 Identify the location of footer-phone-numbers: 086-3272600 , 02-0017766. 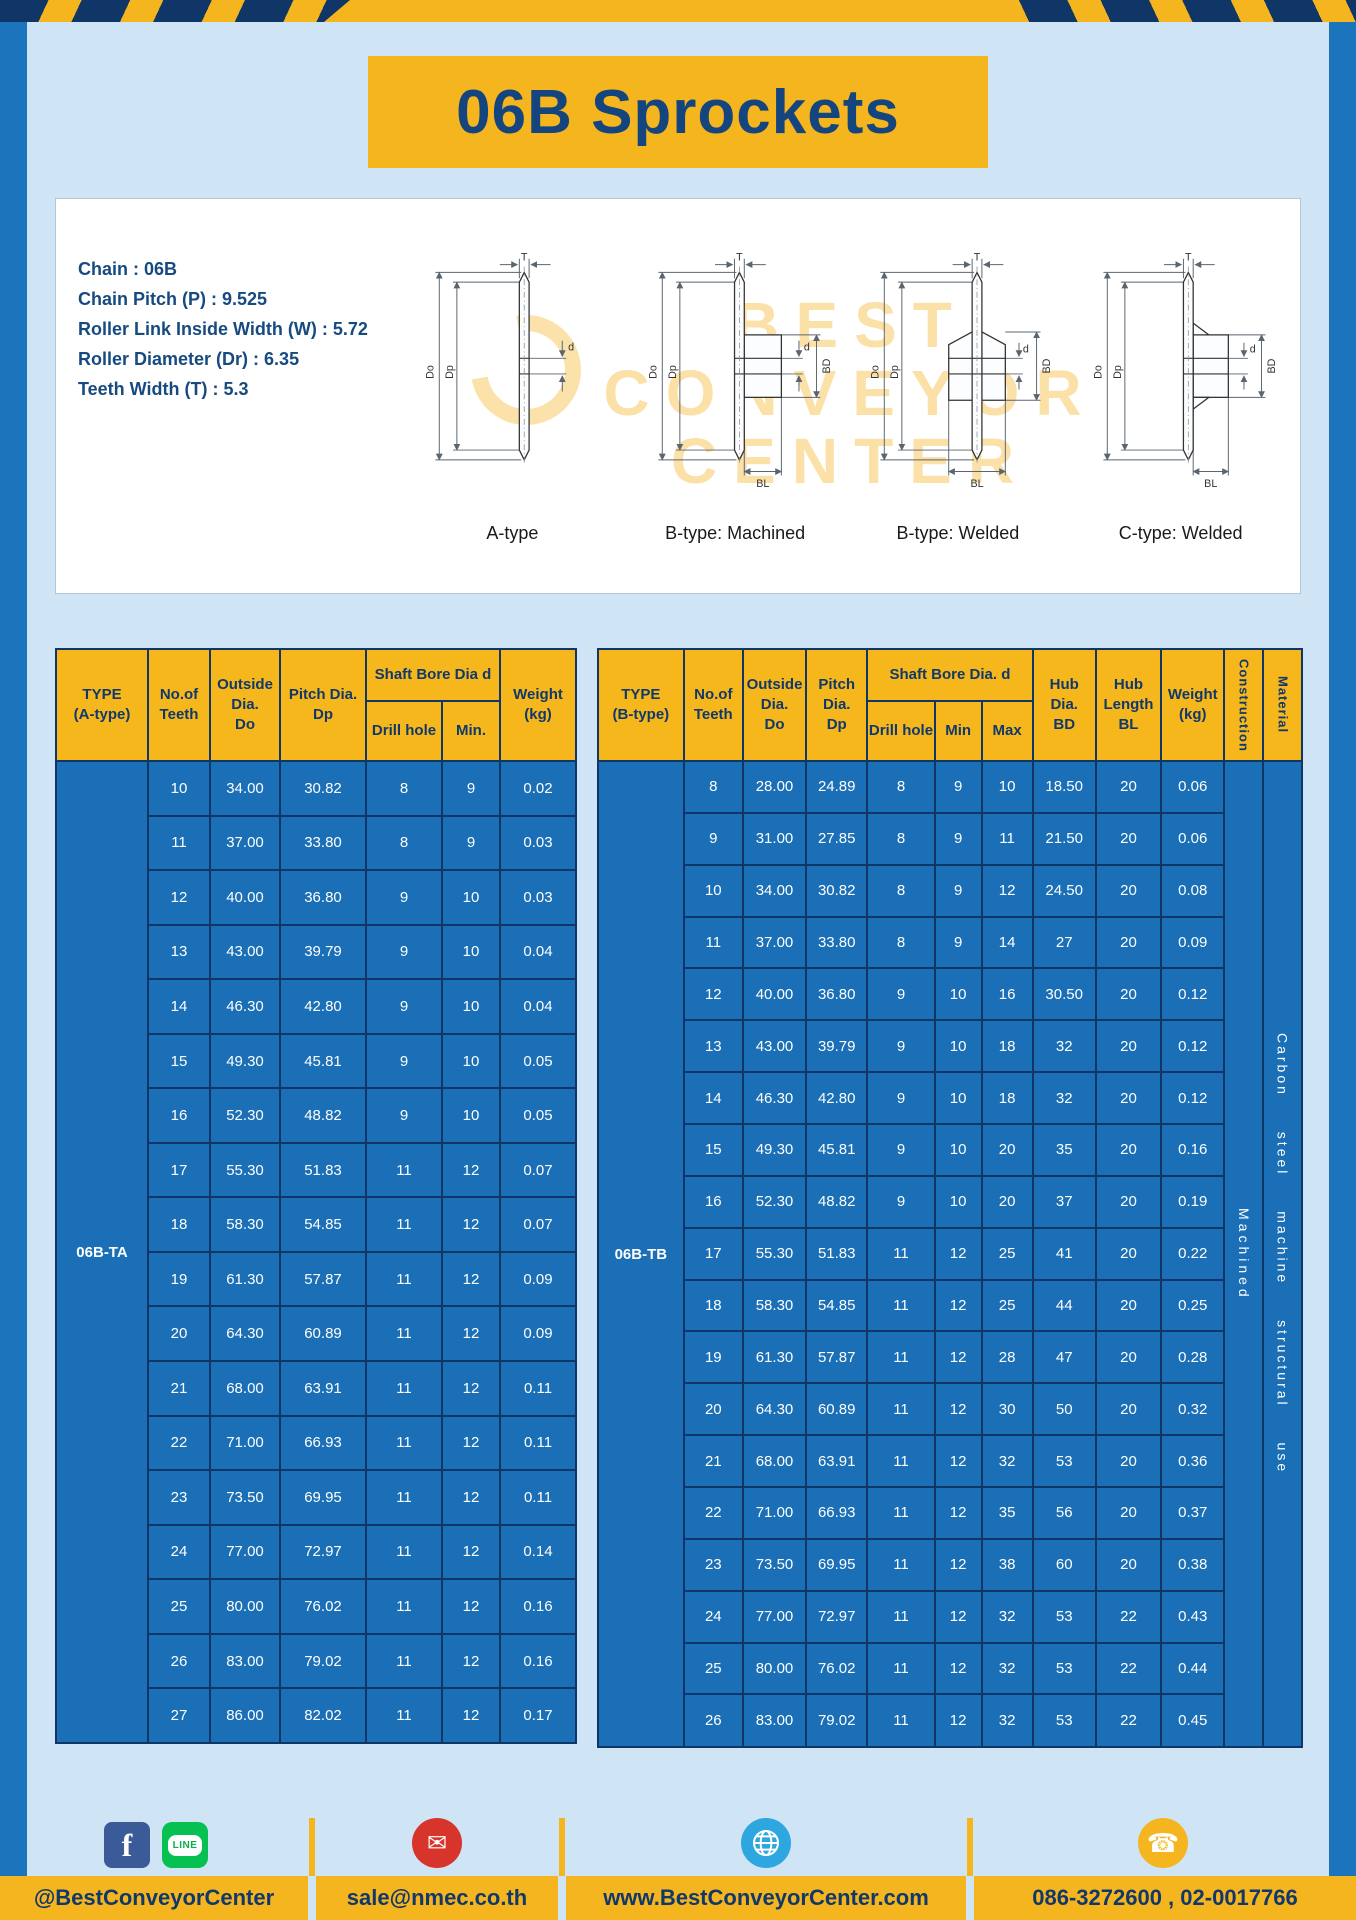
(1165, 1898).